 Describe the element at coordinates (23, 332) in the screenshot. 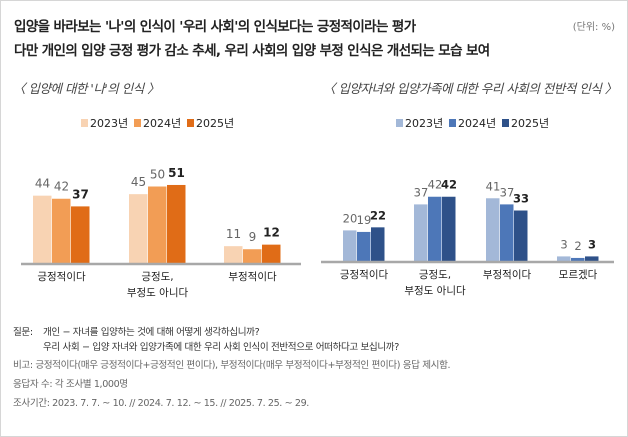

I see `question-label: 질문:` at that location.